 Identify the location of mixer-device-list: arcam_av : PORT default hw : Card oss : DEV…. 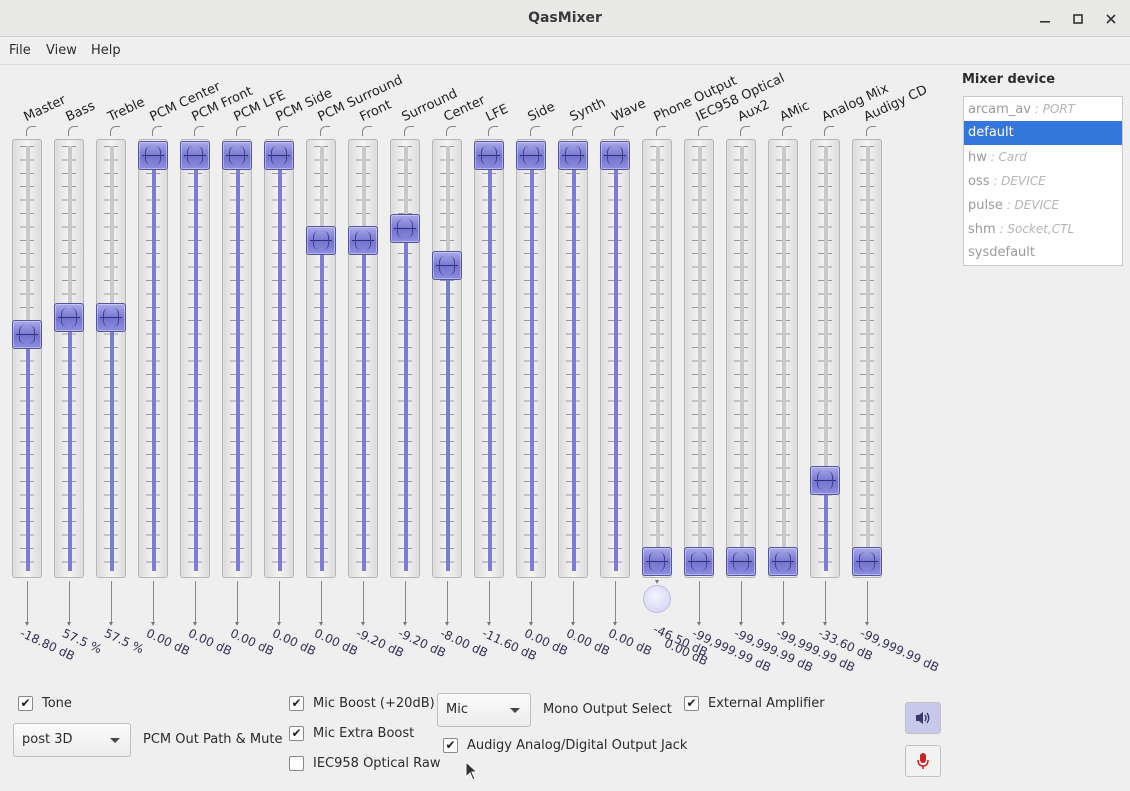
(1043, 181).